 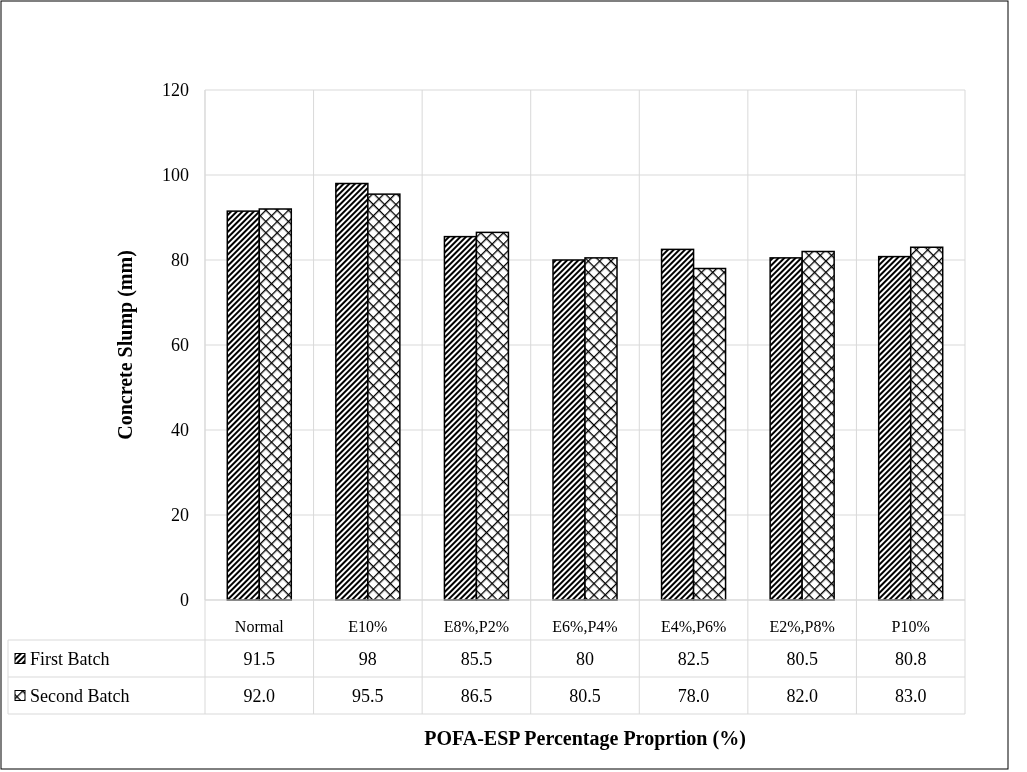 What do you see at coordinates (693, 626) in the screenshot?
I see `x-tick-label: E4%,P6%` at bounding box center [693, 626].